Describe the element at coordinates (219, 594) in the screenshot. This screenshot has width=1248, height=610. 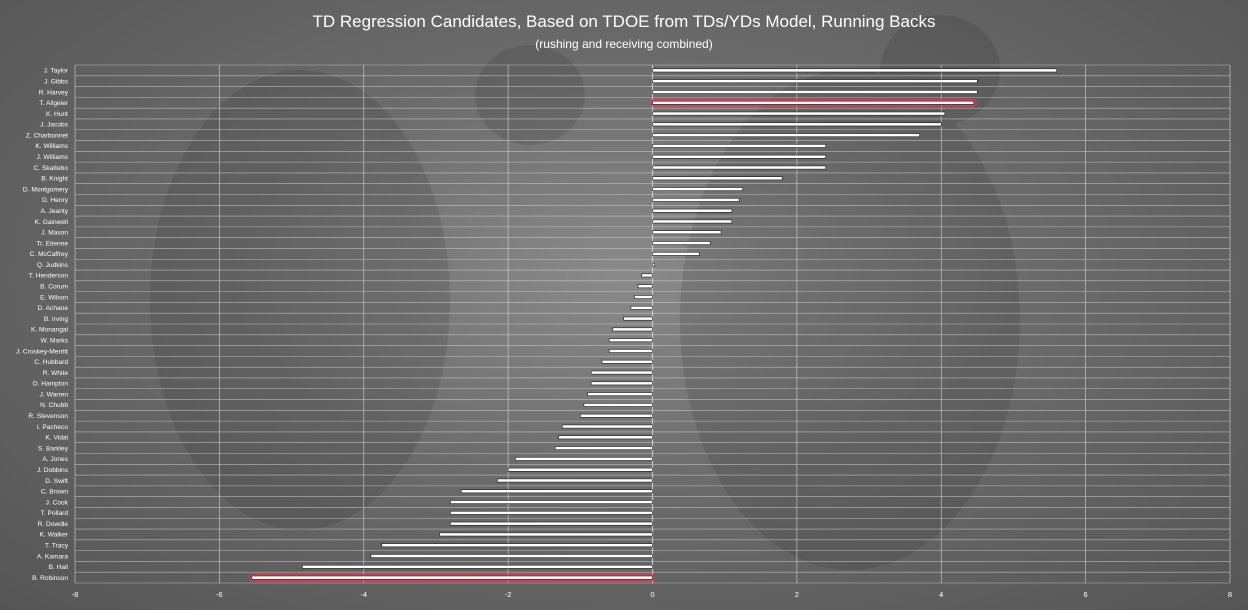
I see `x-tick-label: -6` at that location.